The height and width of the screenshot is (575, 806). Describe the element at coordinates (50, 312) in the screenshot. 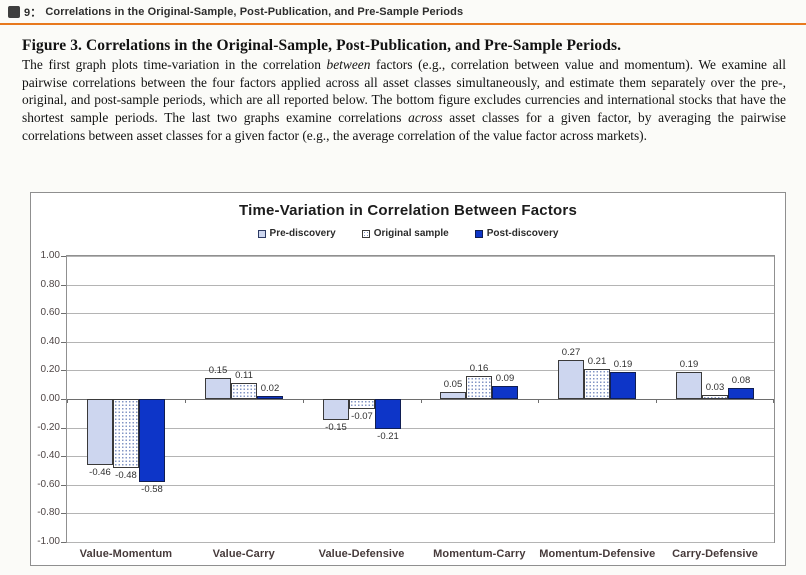

I see `y-axis-tick-label: 0.60` at that location.